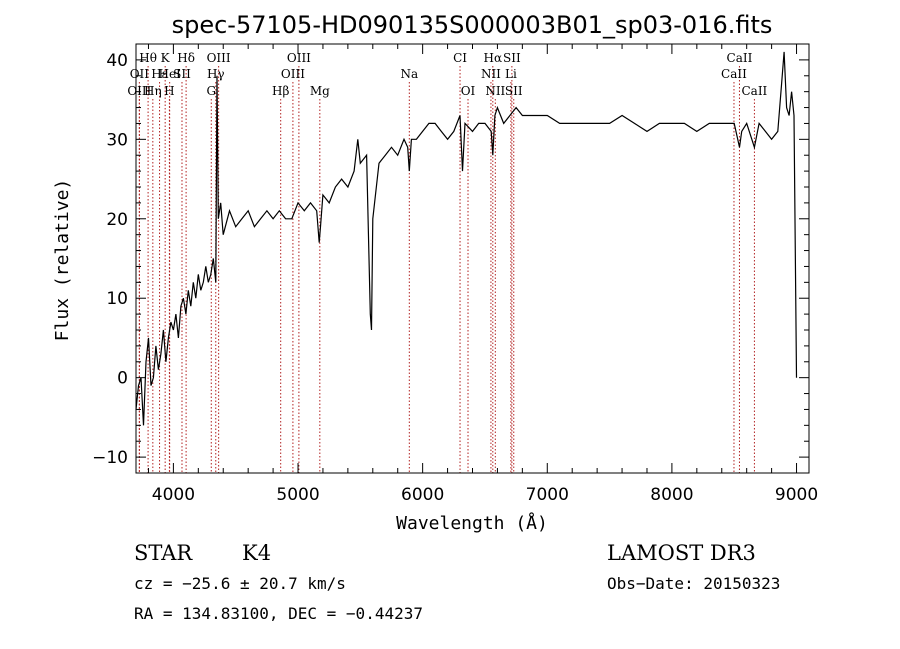  I want to click on x-tick-label: 5000, so click(297, 495).